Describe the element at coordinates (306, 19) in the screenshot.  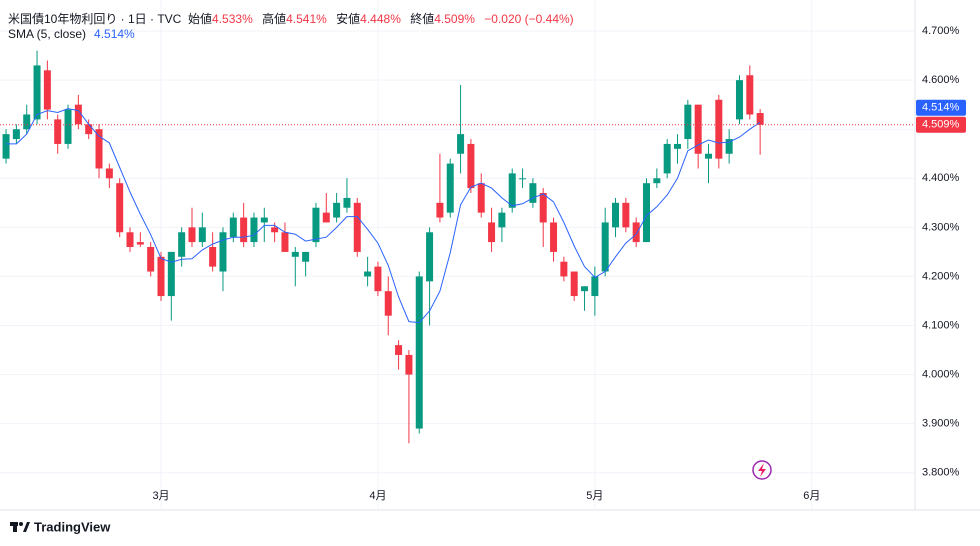
I see `value: 4.541%` at that location.